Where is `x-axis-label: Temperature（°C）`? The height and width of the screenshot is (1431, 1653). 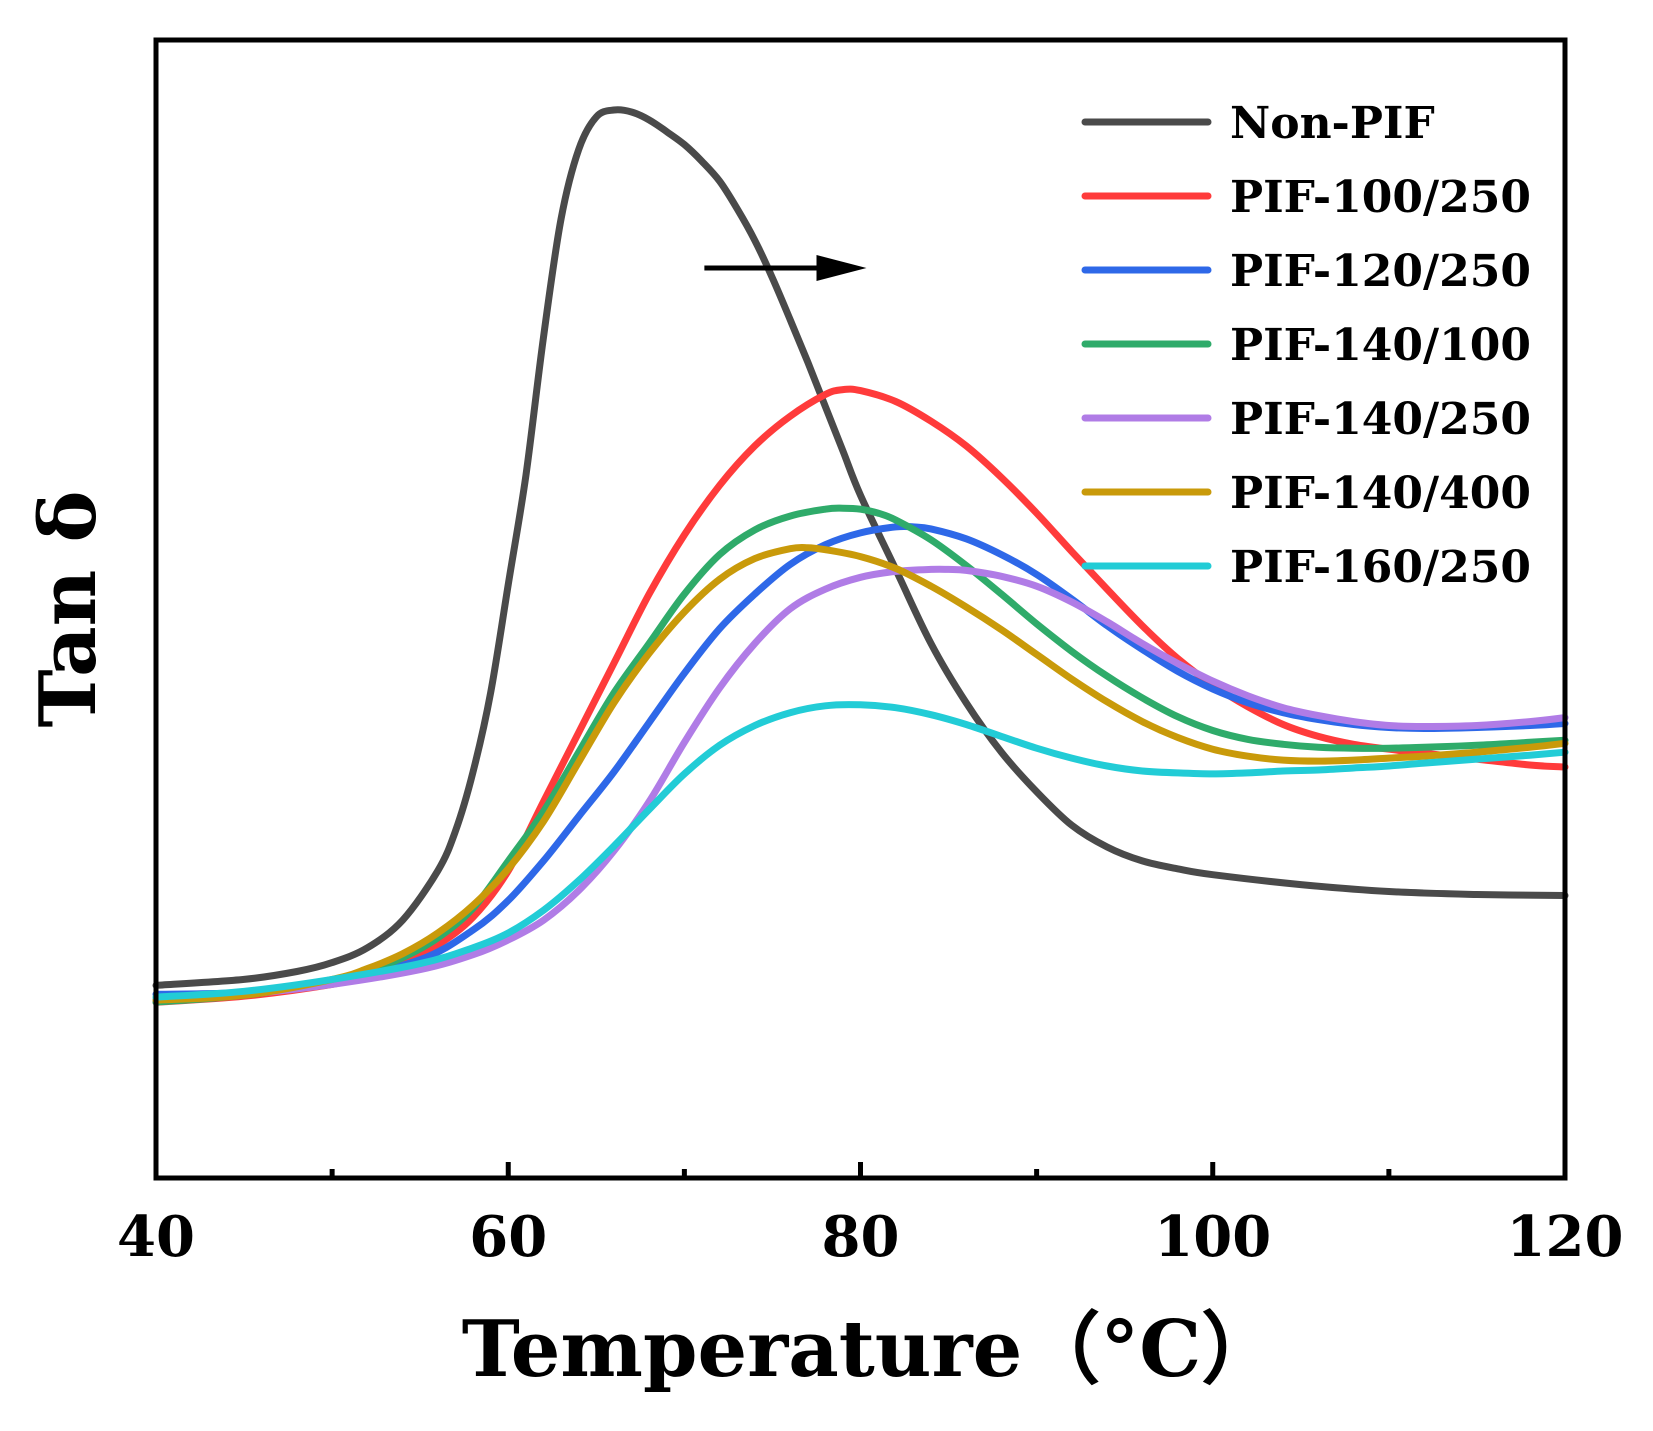
x-axis-label: Temperature（°C） is located at coordinates (871, 1349).